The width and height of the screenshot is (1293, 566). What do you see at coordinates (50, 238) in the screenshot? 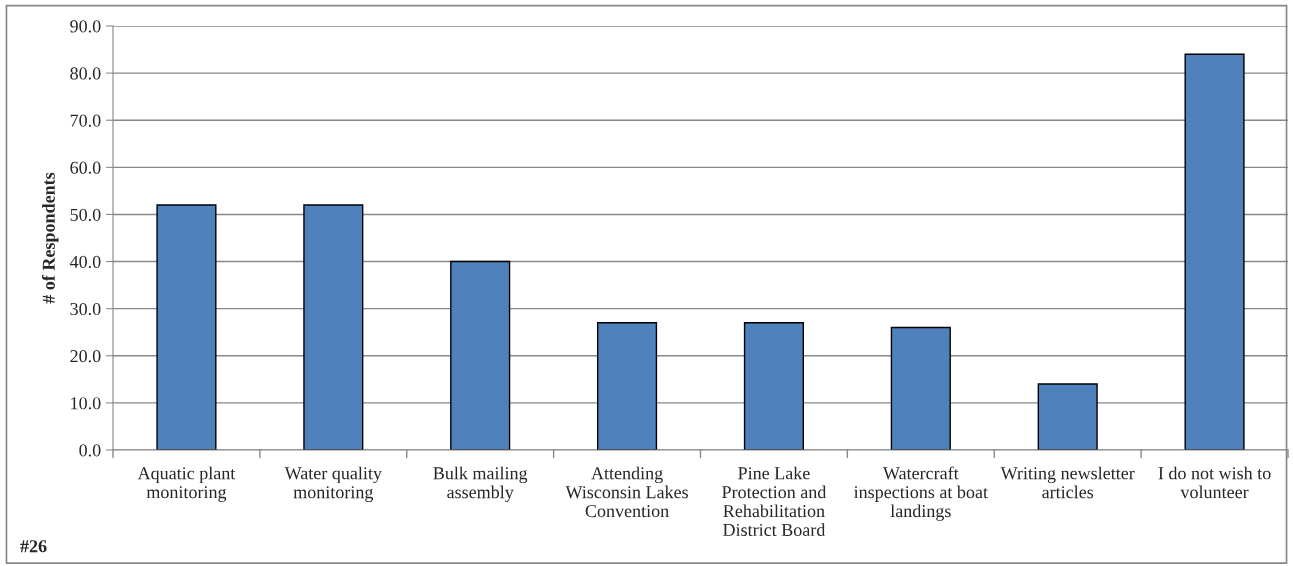
I see `y-axis-title: # of Respondents` at bounding box center [50, 238].